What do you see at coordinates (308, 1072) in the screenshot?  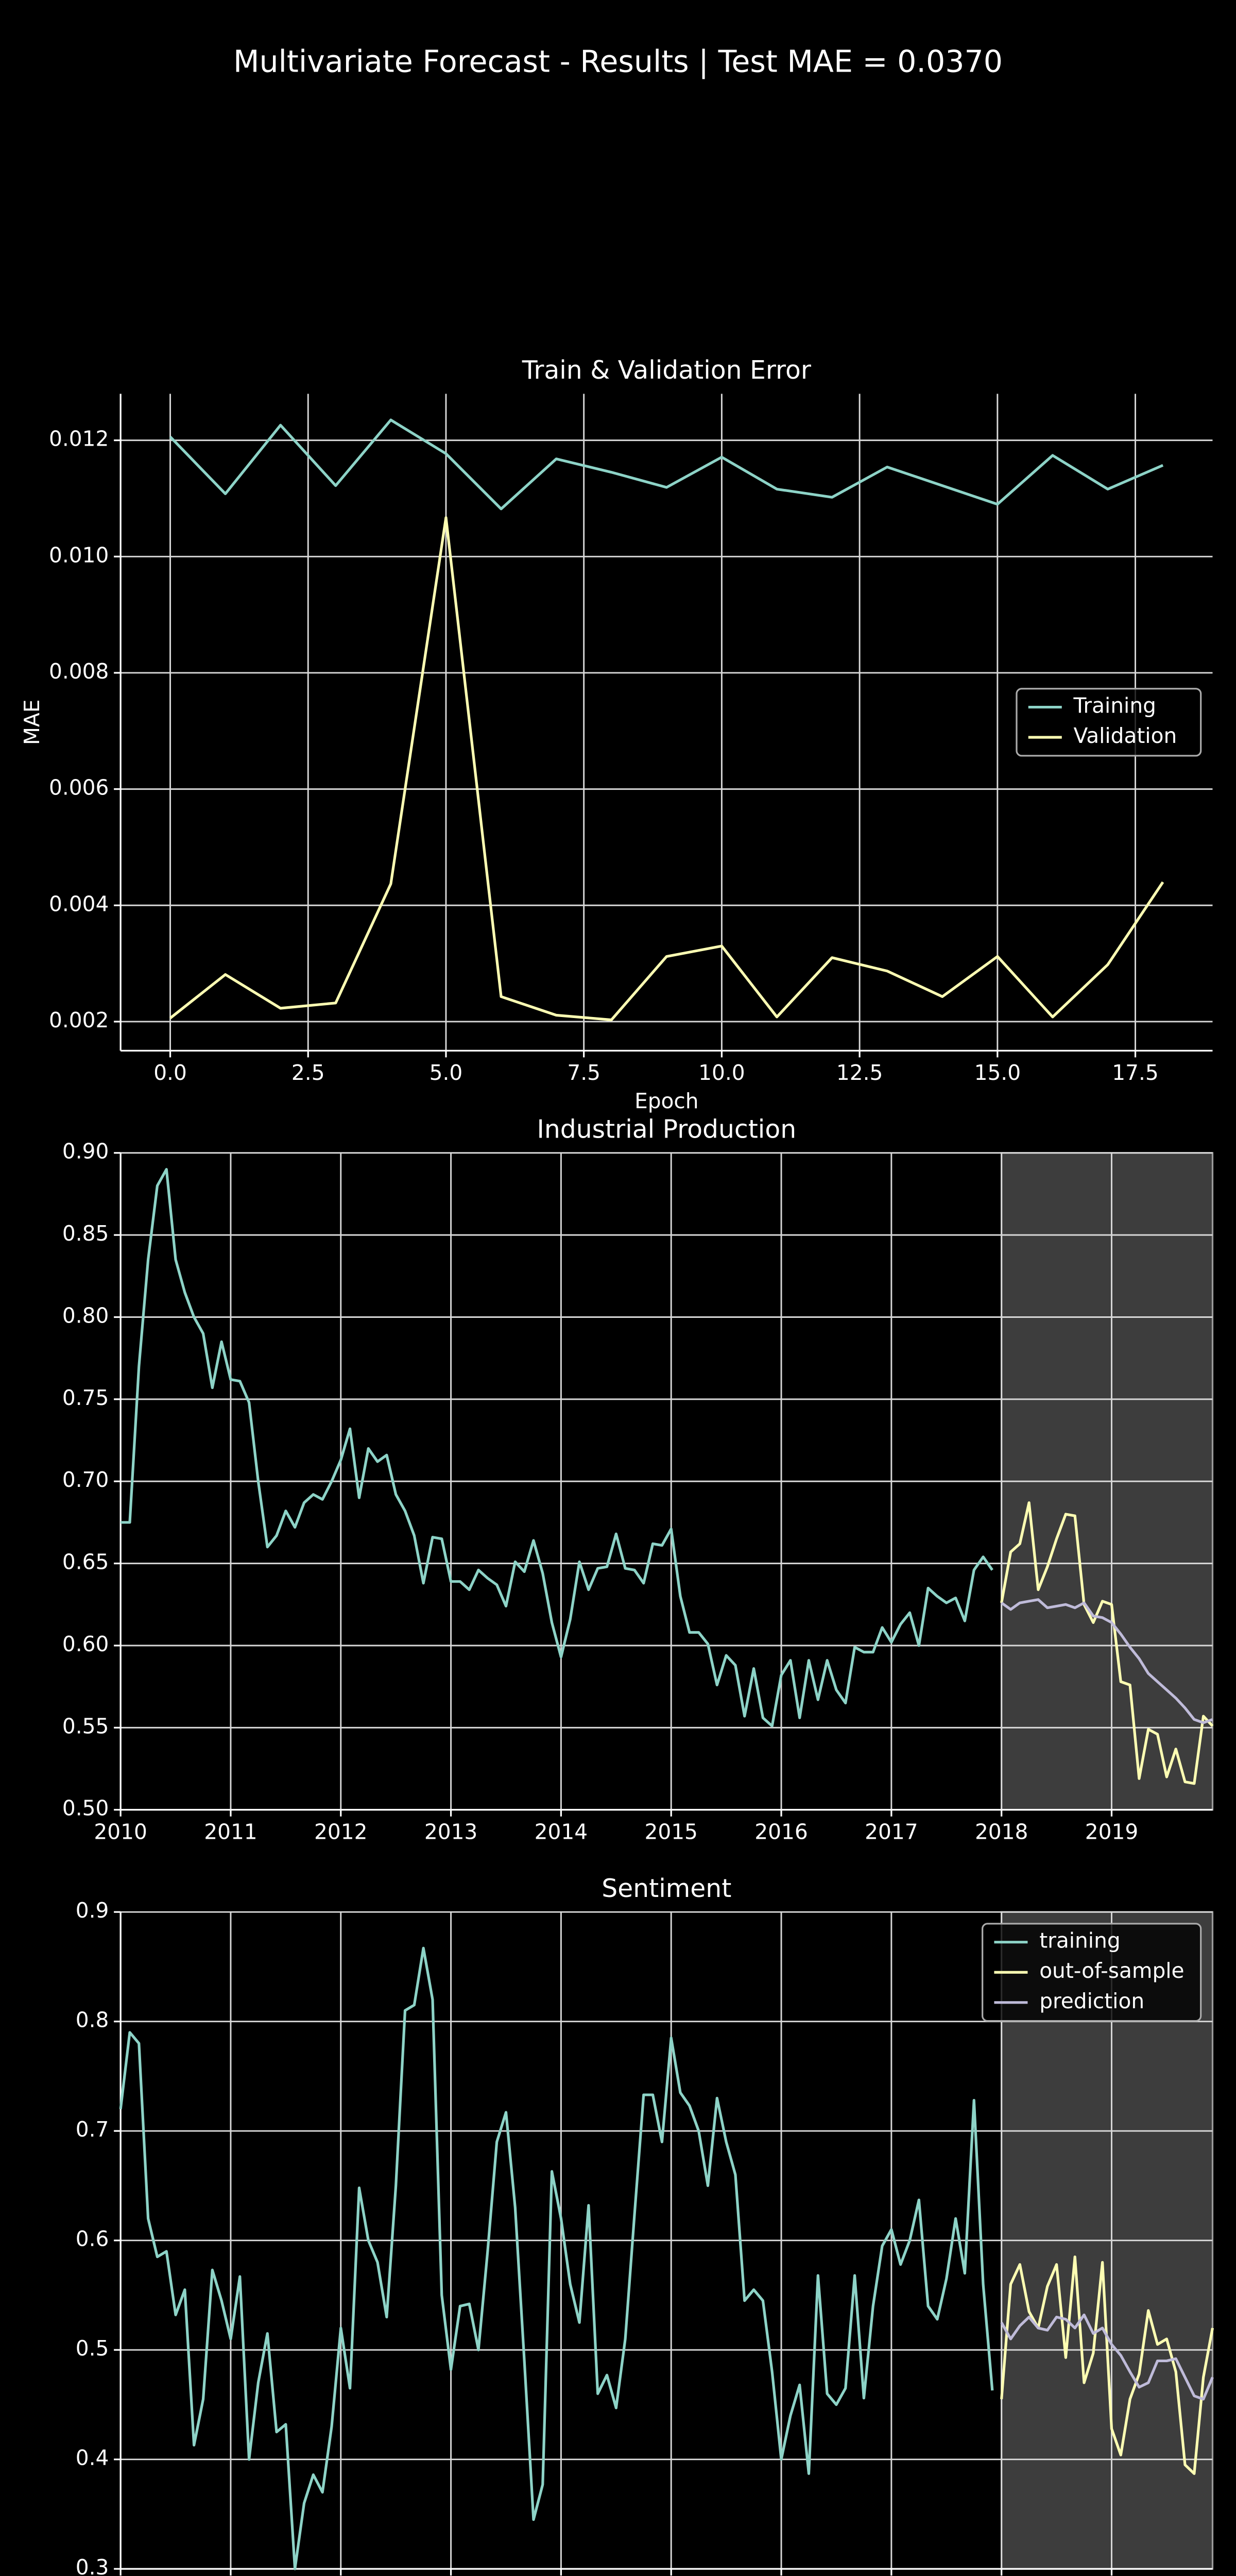 I see `x-tick-label: 2.5` at bounding box center [308, 1072].